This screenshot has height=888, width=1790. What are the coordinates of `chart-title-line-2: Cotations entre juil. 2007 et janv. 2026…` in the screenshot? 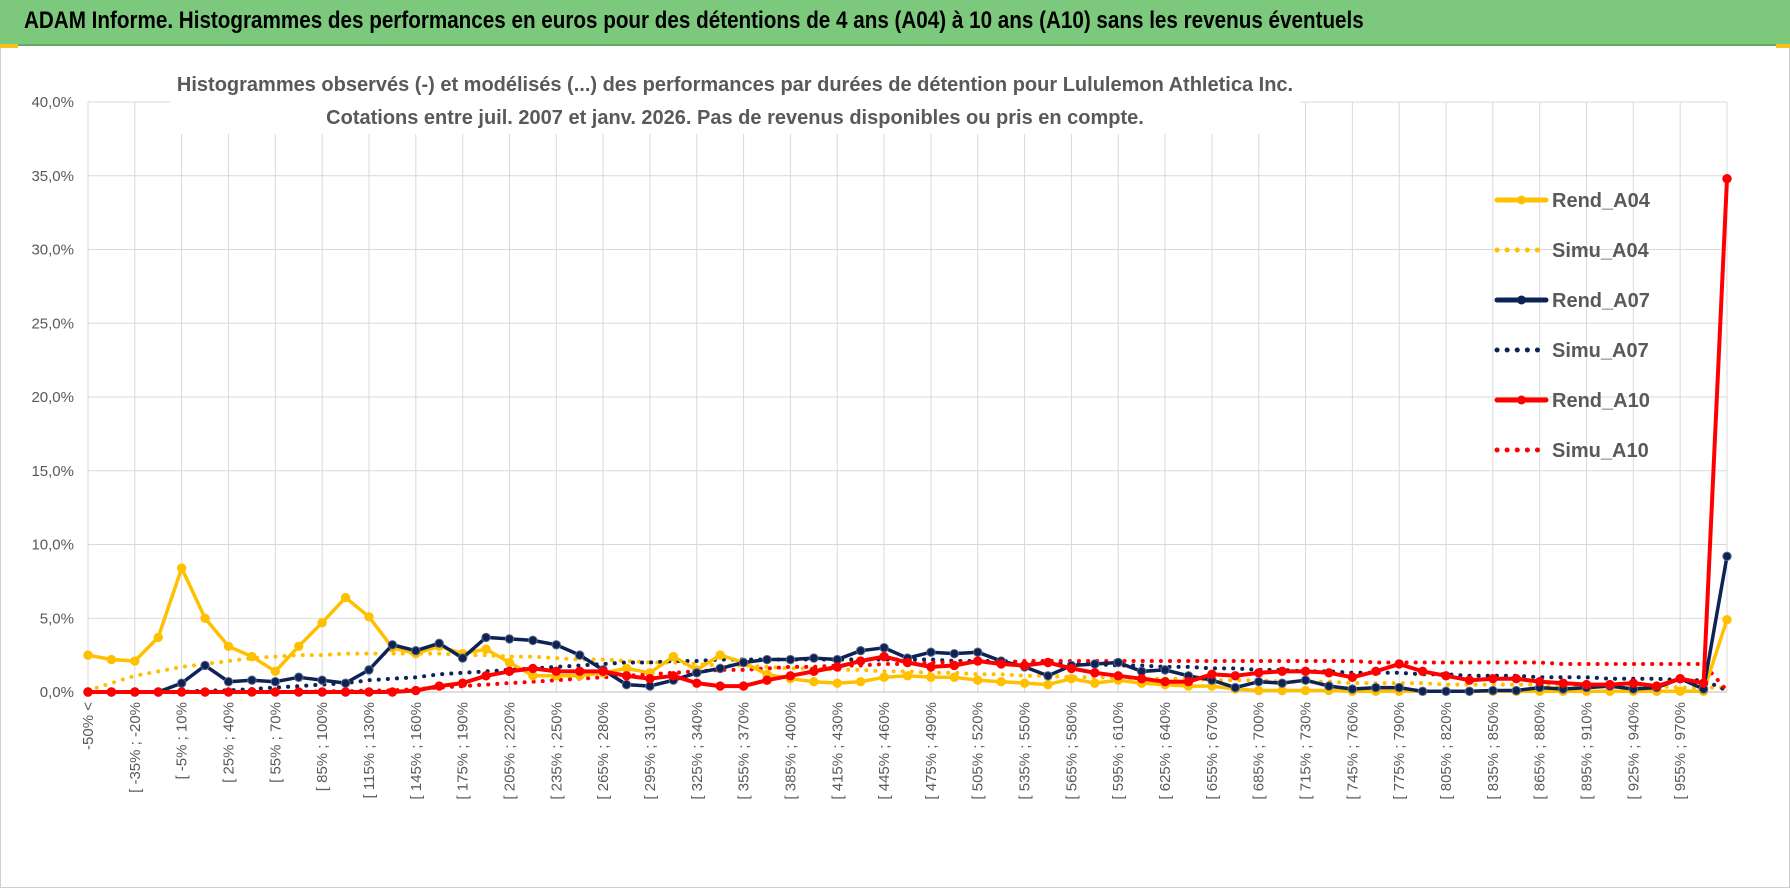 It's located at (735, 118).